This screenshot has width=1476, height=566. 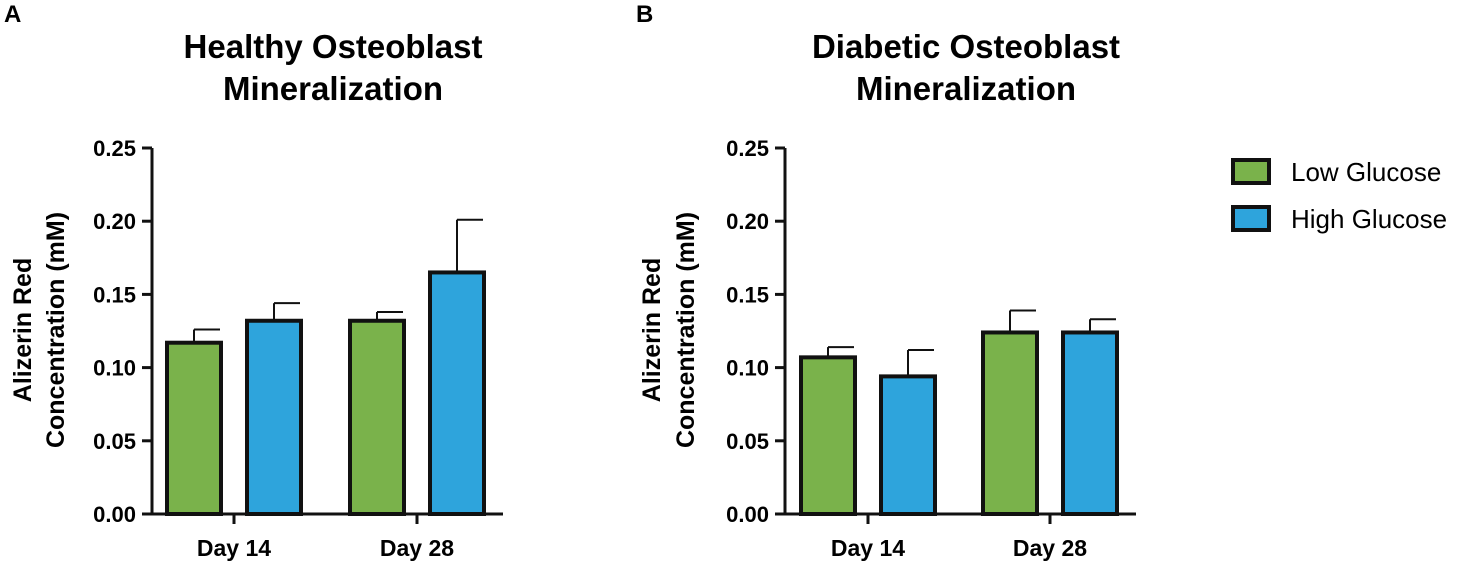 I want to click on legend-label: High Glucose, so click(x=1369, y=219).